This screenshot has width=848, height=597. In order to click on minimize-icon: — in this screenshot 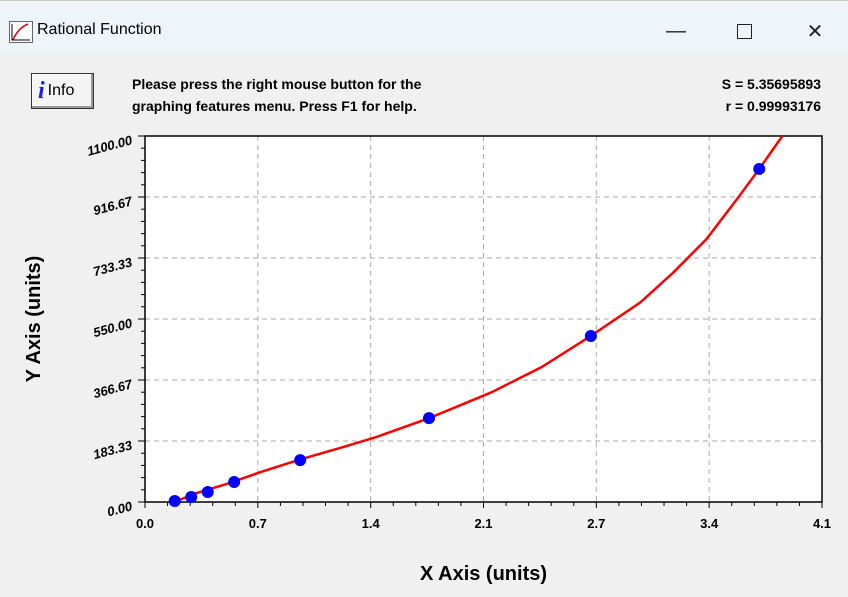, I will do `click(676, 30)`.